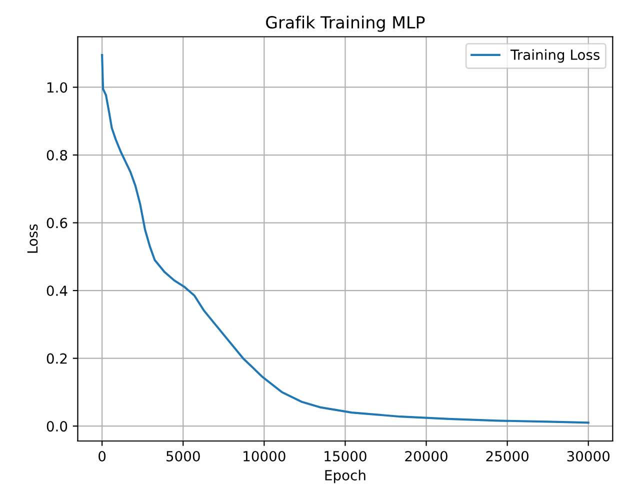  What do you see at coordinates (57, 155) in the screenshot?
I see `y-tick-label: 0.8` at bounding box center [57, 155].